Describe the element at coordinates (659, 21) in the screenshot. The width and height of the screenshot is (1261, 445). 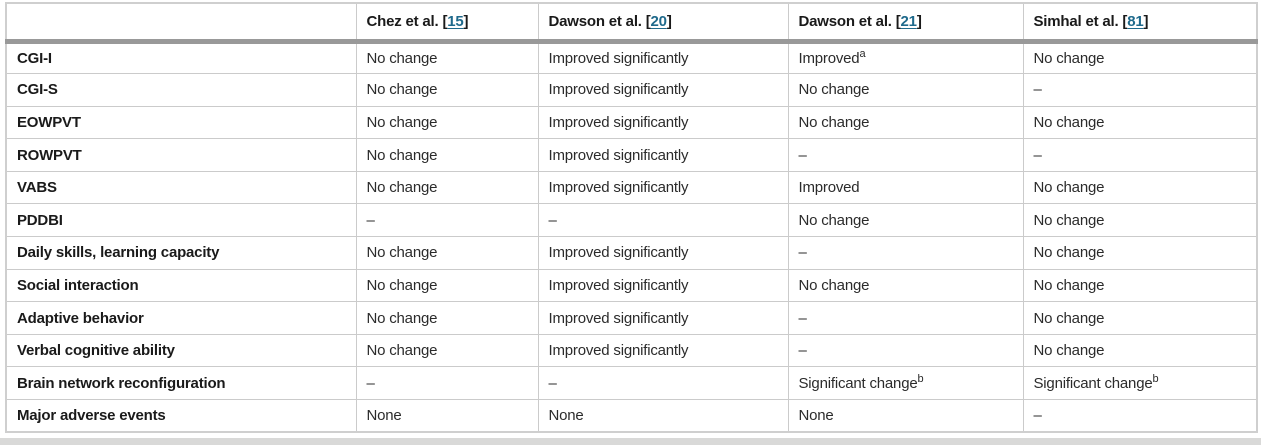
I see `citation-link-20: 20` at that location.